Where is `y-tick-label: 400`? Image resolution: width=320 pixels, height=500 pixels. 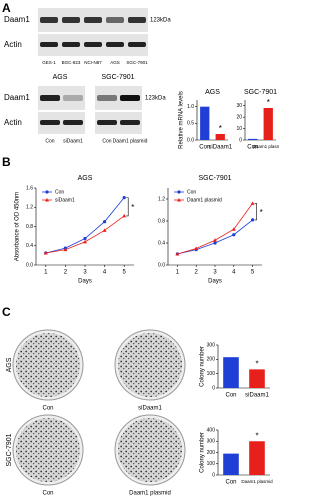 y-tick-label: 400 is located at coordinates (211, 430).